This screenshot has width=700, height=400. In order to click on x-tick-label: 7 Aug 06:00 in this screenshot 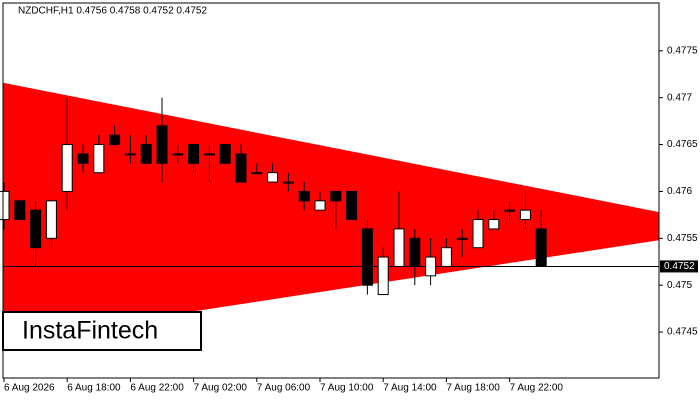, I will do `click(284, 388)`.